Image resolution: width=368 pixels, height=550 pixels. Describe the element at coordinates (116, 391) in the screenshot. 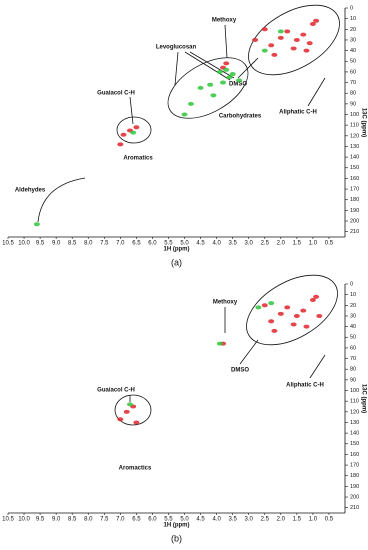

I see `annotation: Guaiacol C-H` at that location.